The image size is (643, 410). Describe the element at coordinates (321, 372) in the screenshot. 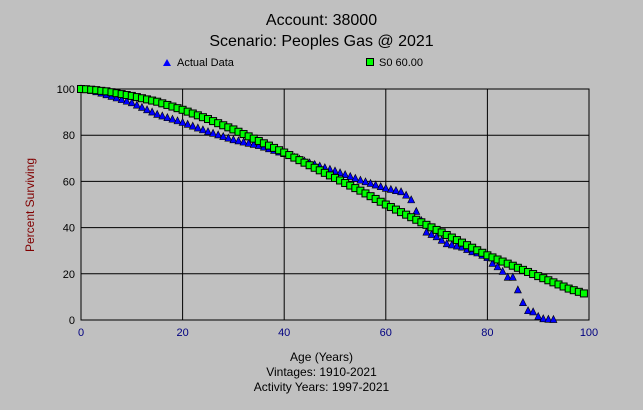

I see `vintages-note: Vintages: 1910-2021` at that location.